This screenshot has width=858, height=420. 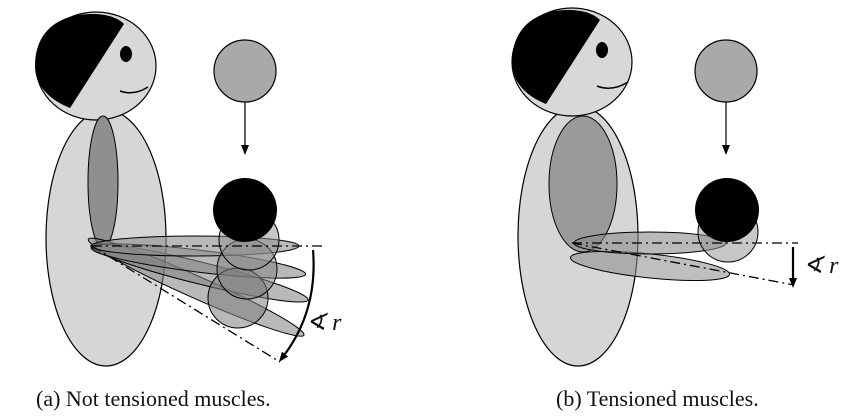 What do you see at coordinates (153, 398) in the screenshot?
I see `caption-panel-a: (a) Not tensioned muscles.` at bounding box center [153, 398].